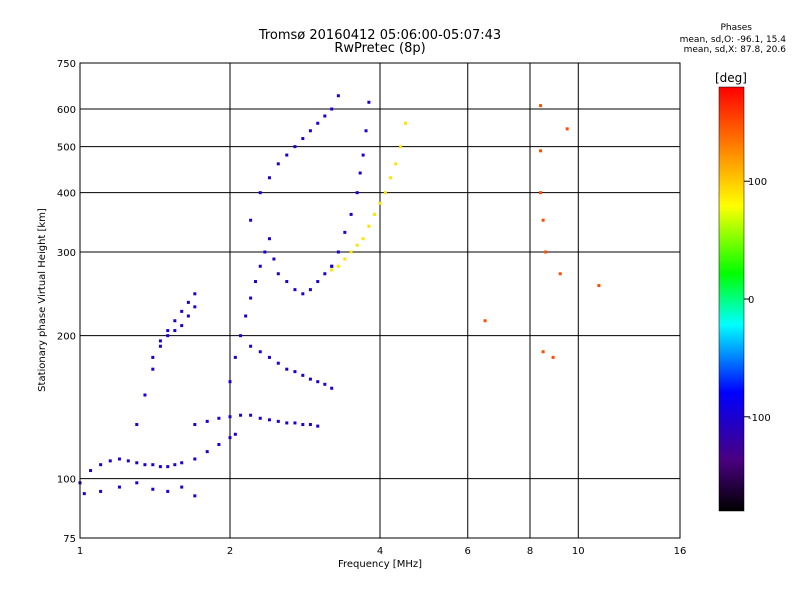 The width and height of the screenshot is (800, 600). What do you see at coordinates (757, 182) in the screenshot?
I see `colorbar-tick-label: 100` at bounding box center [757, 182].